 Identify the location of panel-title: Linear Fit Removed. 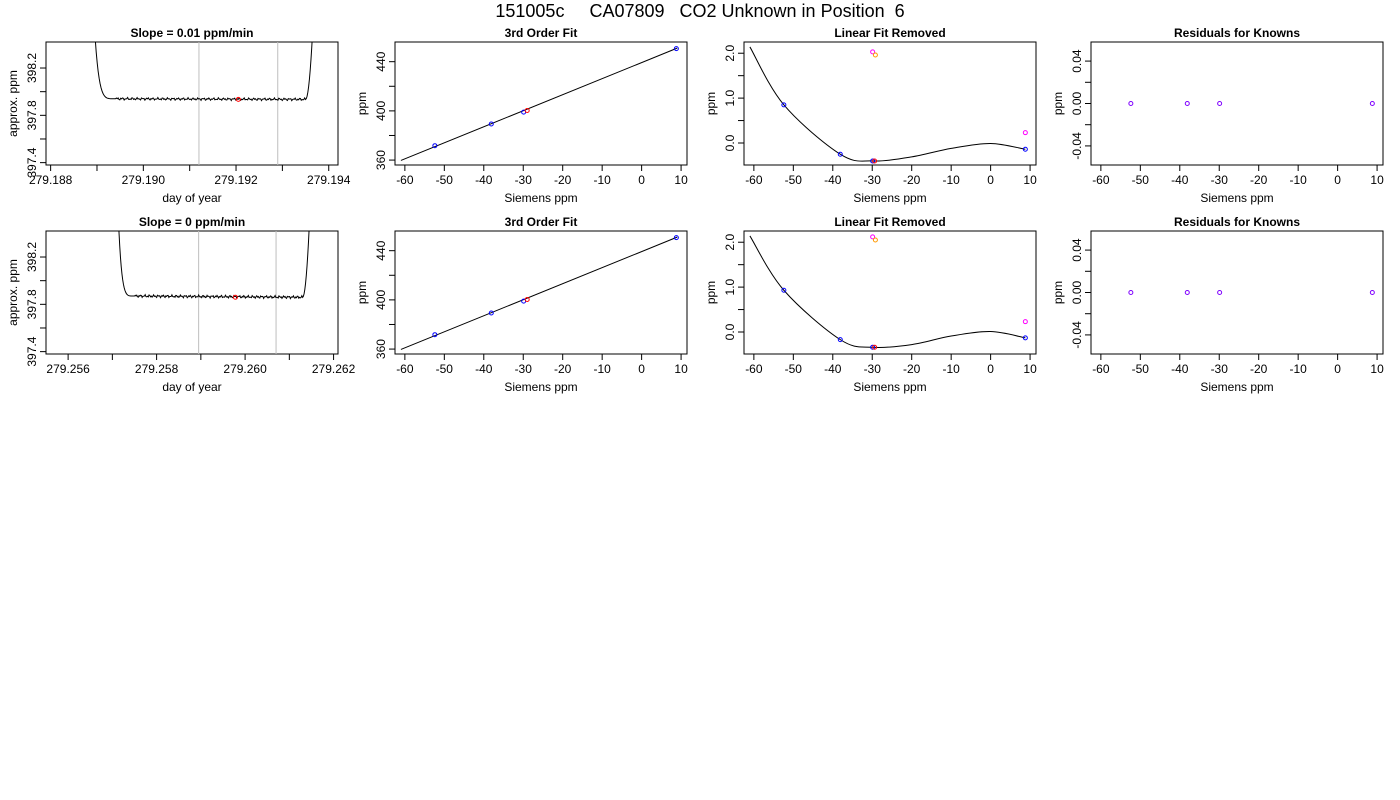
(889, 222).